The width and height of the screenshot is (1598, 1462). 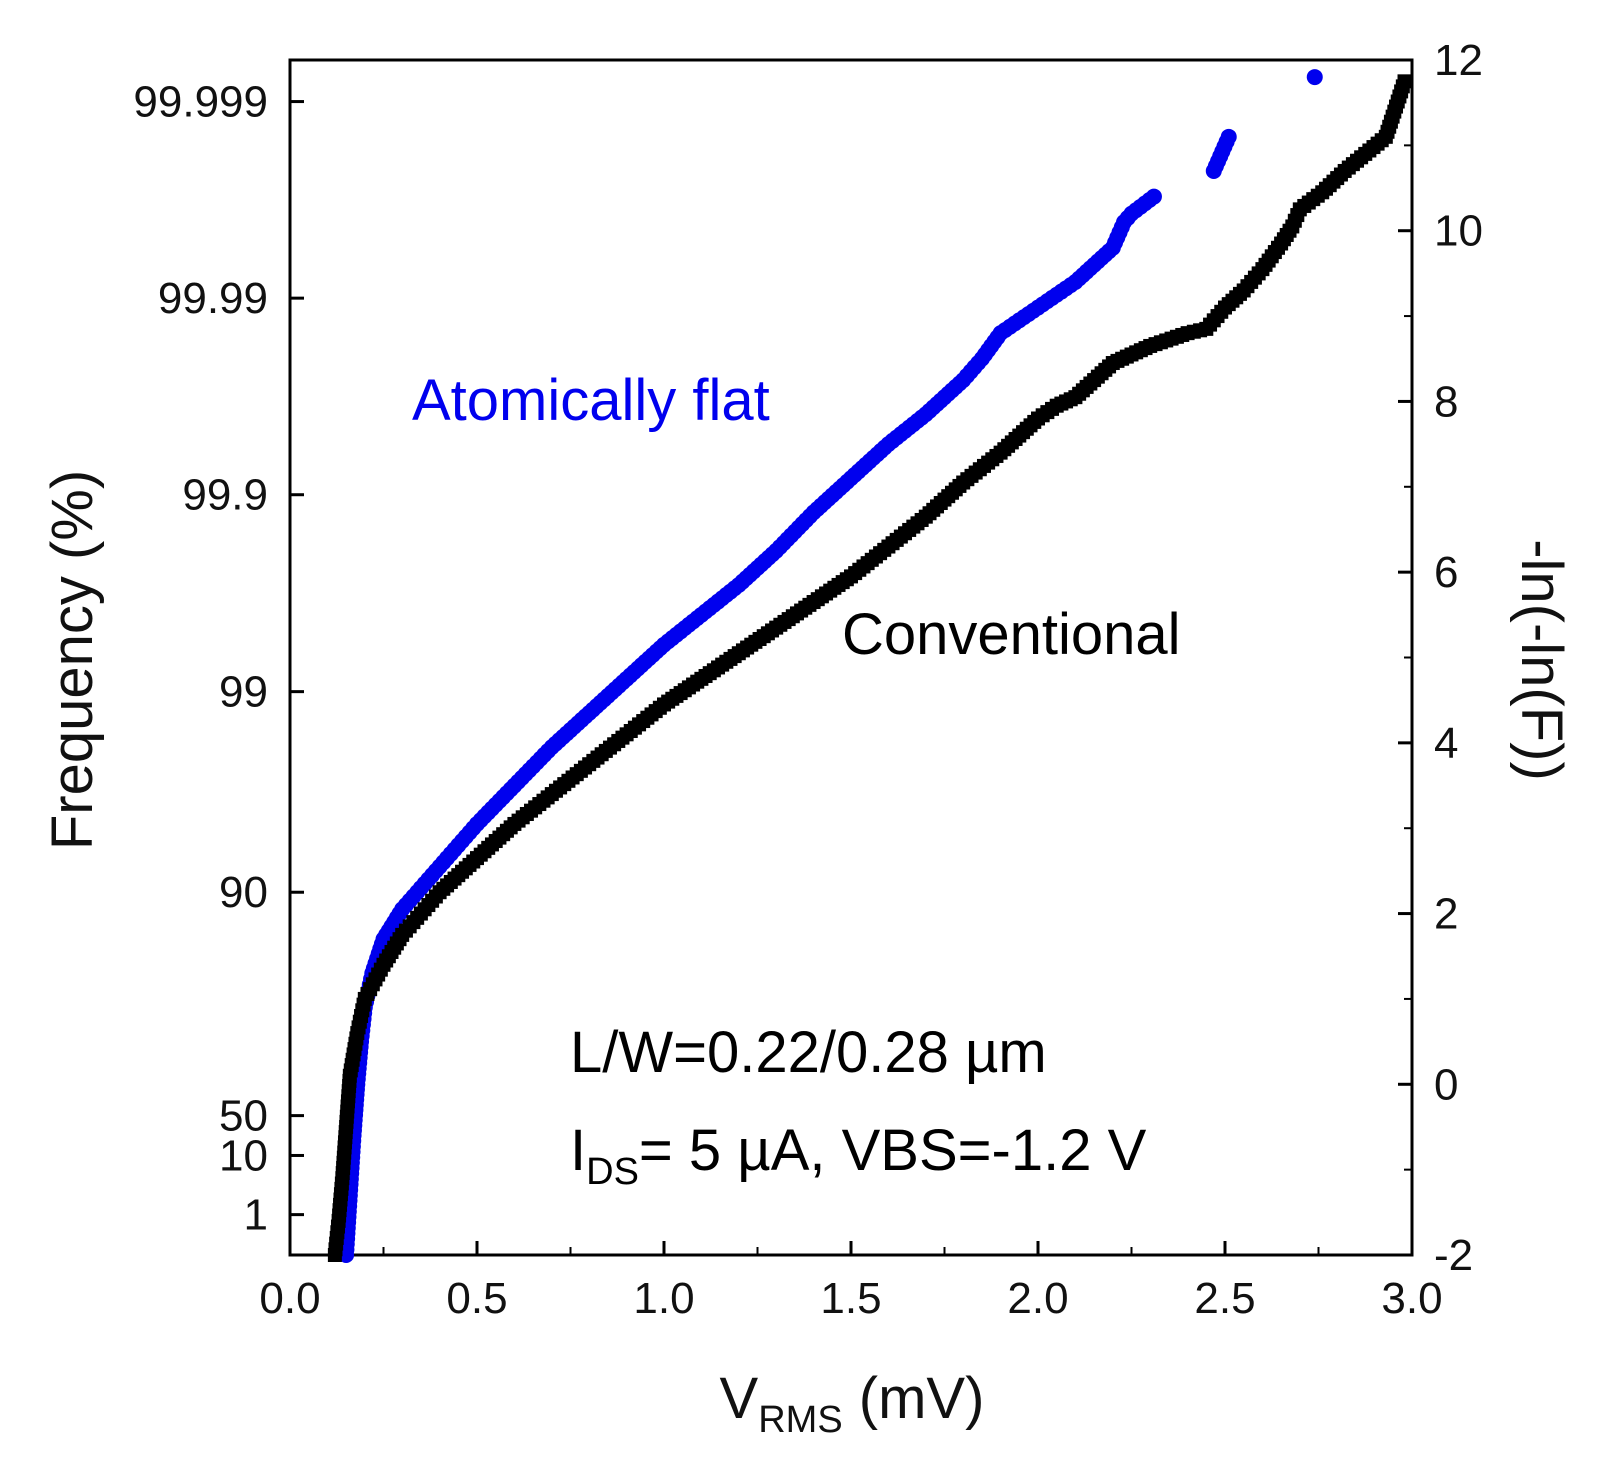 I want to click on annotation-bias-rest: = 5 µA, VBS=-1.2 V, so click(x=893, y=1150).